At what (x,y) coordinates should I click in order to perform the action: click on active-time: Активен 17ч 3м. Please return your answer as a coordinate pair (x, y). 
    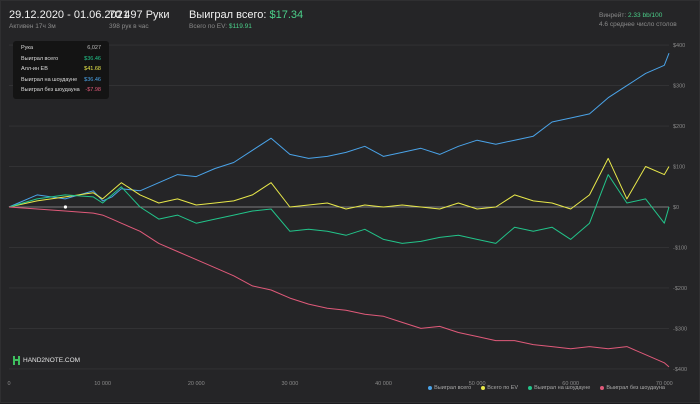
    Looking at the image, I should click on (32, 26).